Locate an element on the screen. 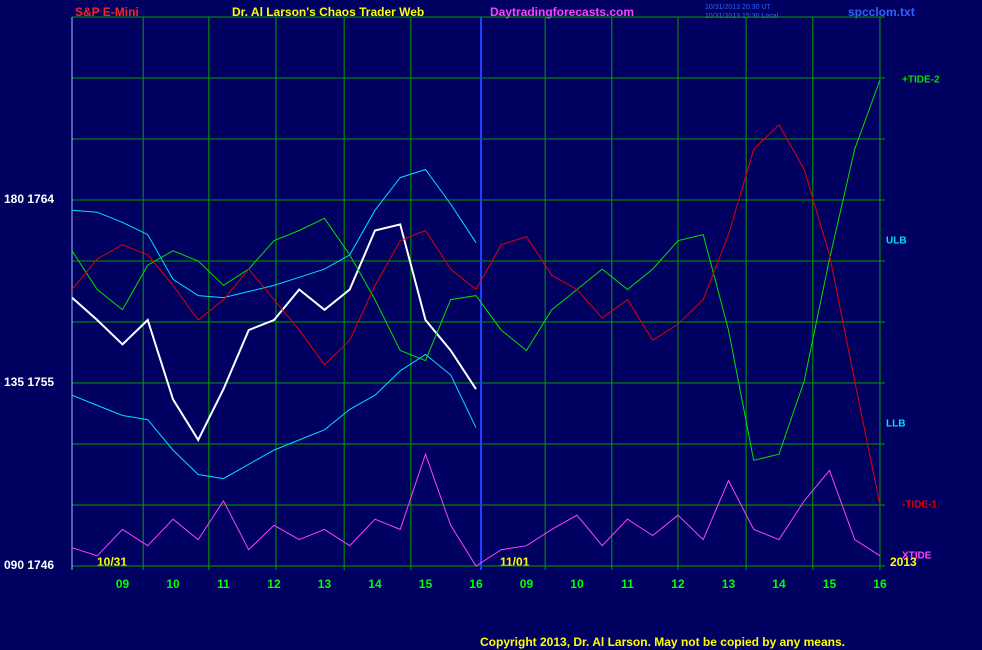 This screenshot has height=650, width=982. y-tick-label: 135 1755 is located at coordinates (29, 382).